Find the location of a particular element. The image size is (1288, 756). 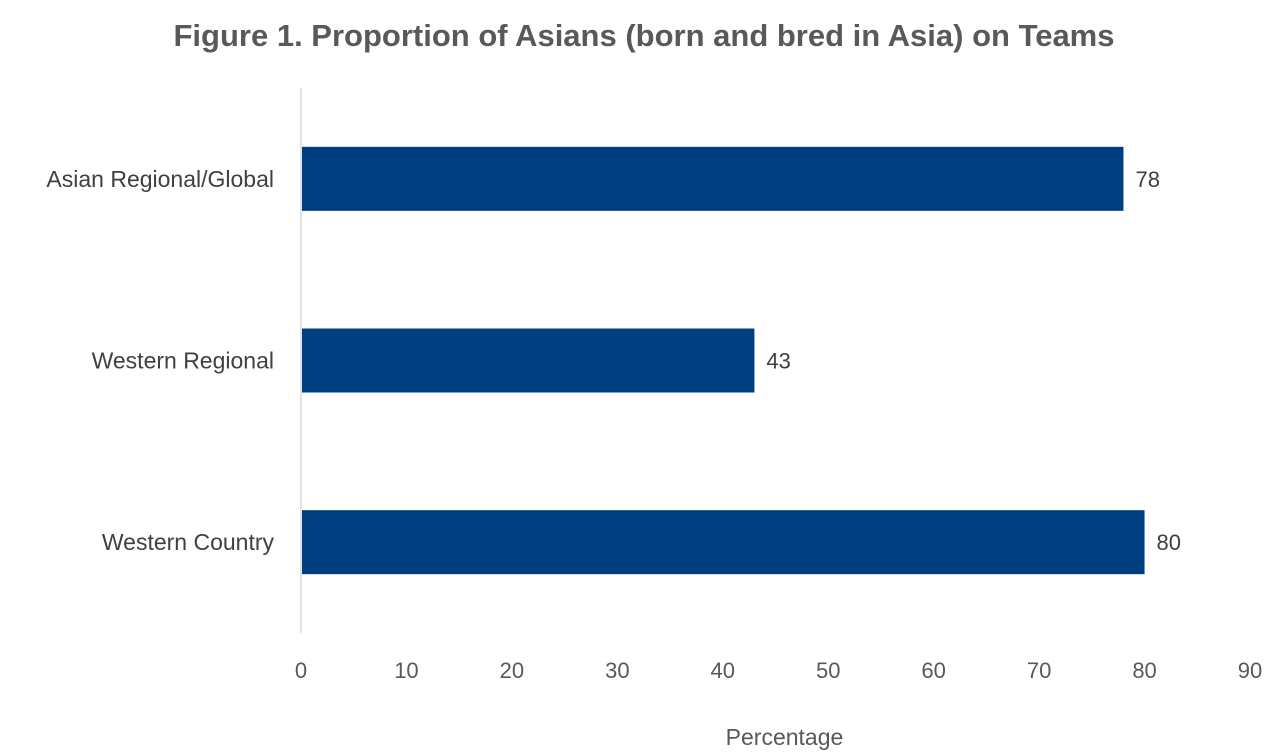

x-tick-label: 20 is located at coordinates (512, 670).